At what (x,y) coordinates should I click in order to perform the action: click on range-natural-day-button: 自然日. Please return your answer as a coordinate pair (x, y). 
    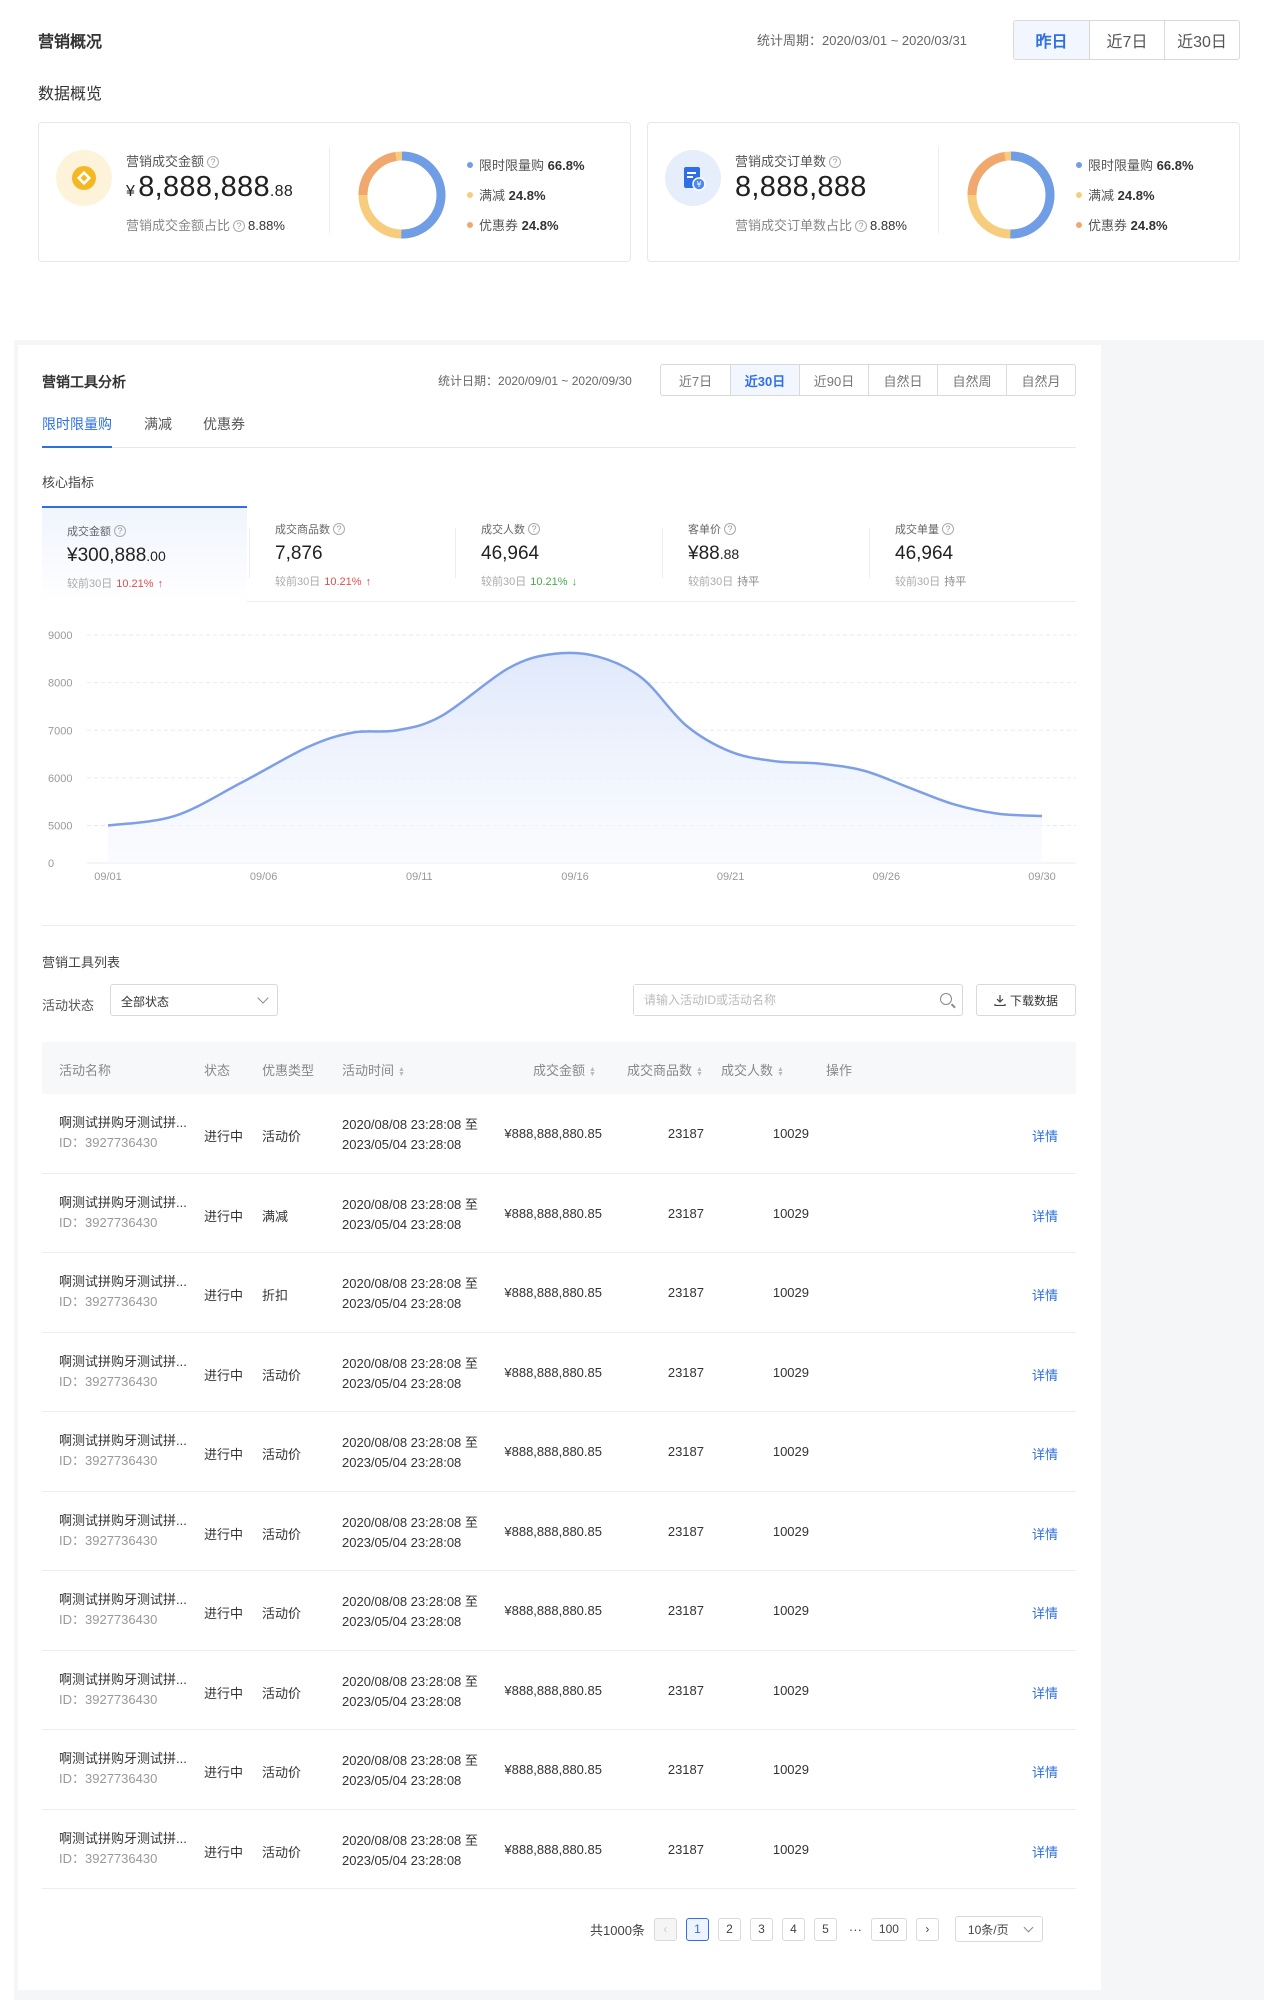
    Looking at the image, I should click on (902, 380).